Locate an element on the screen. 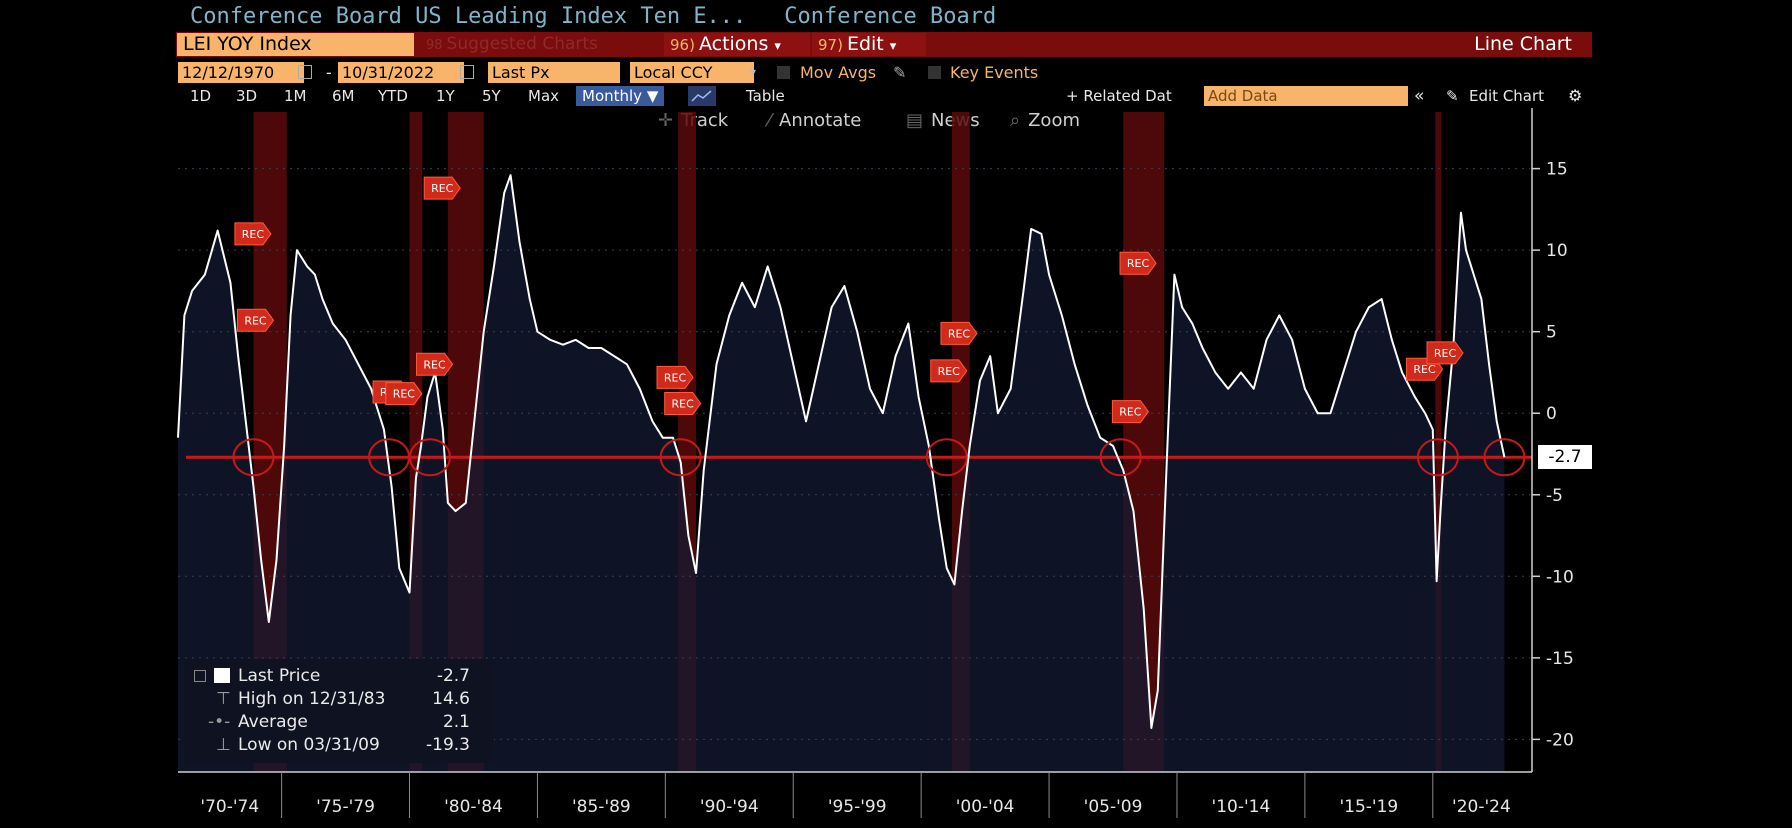  x-tick-label: '85-'89 is located at coordinates (601, 807).